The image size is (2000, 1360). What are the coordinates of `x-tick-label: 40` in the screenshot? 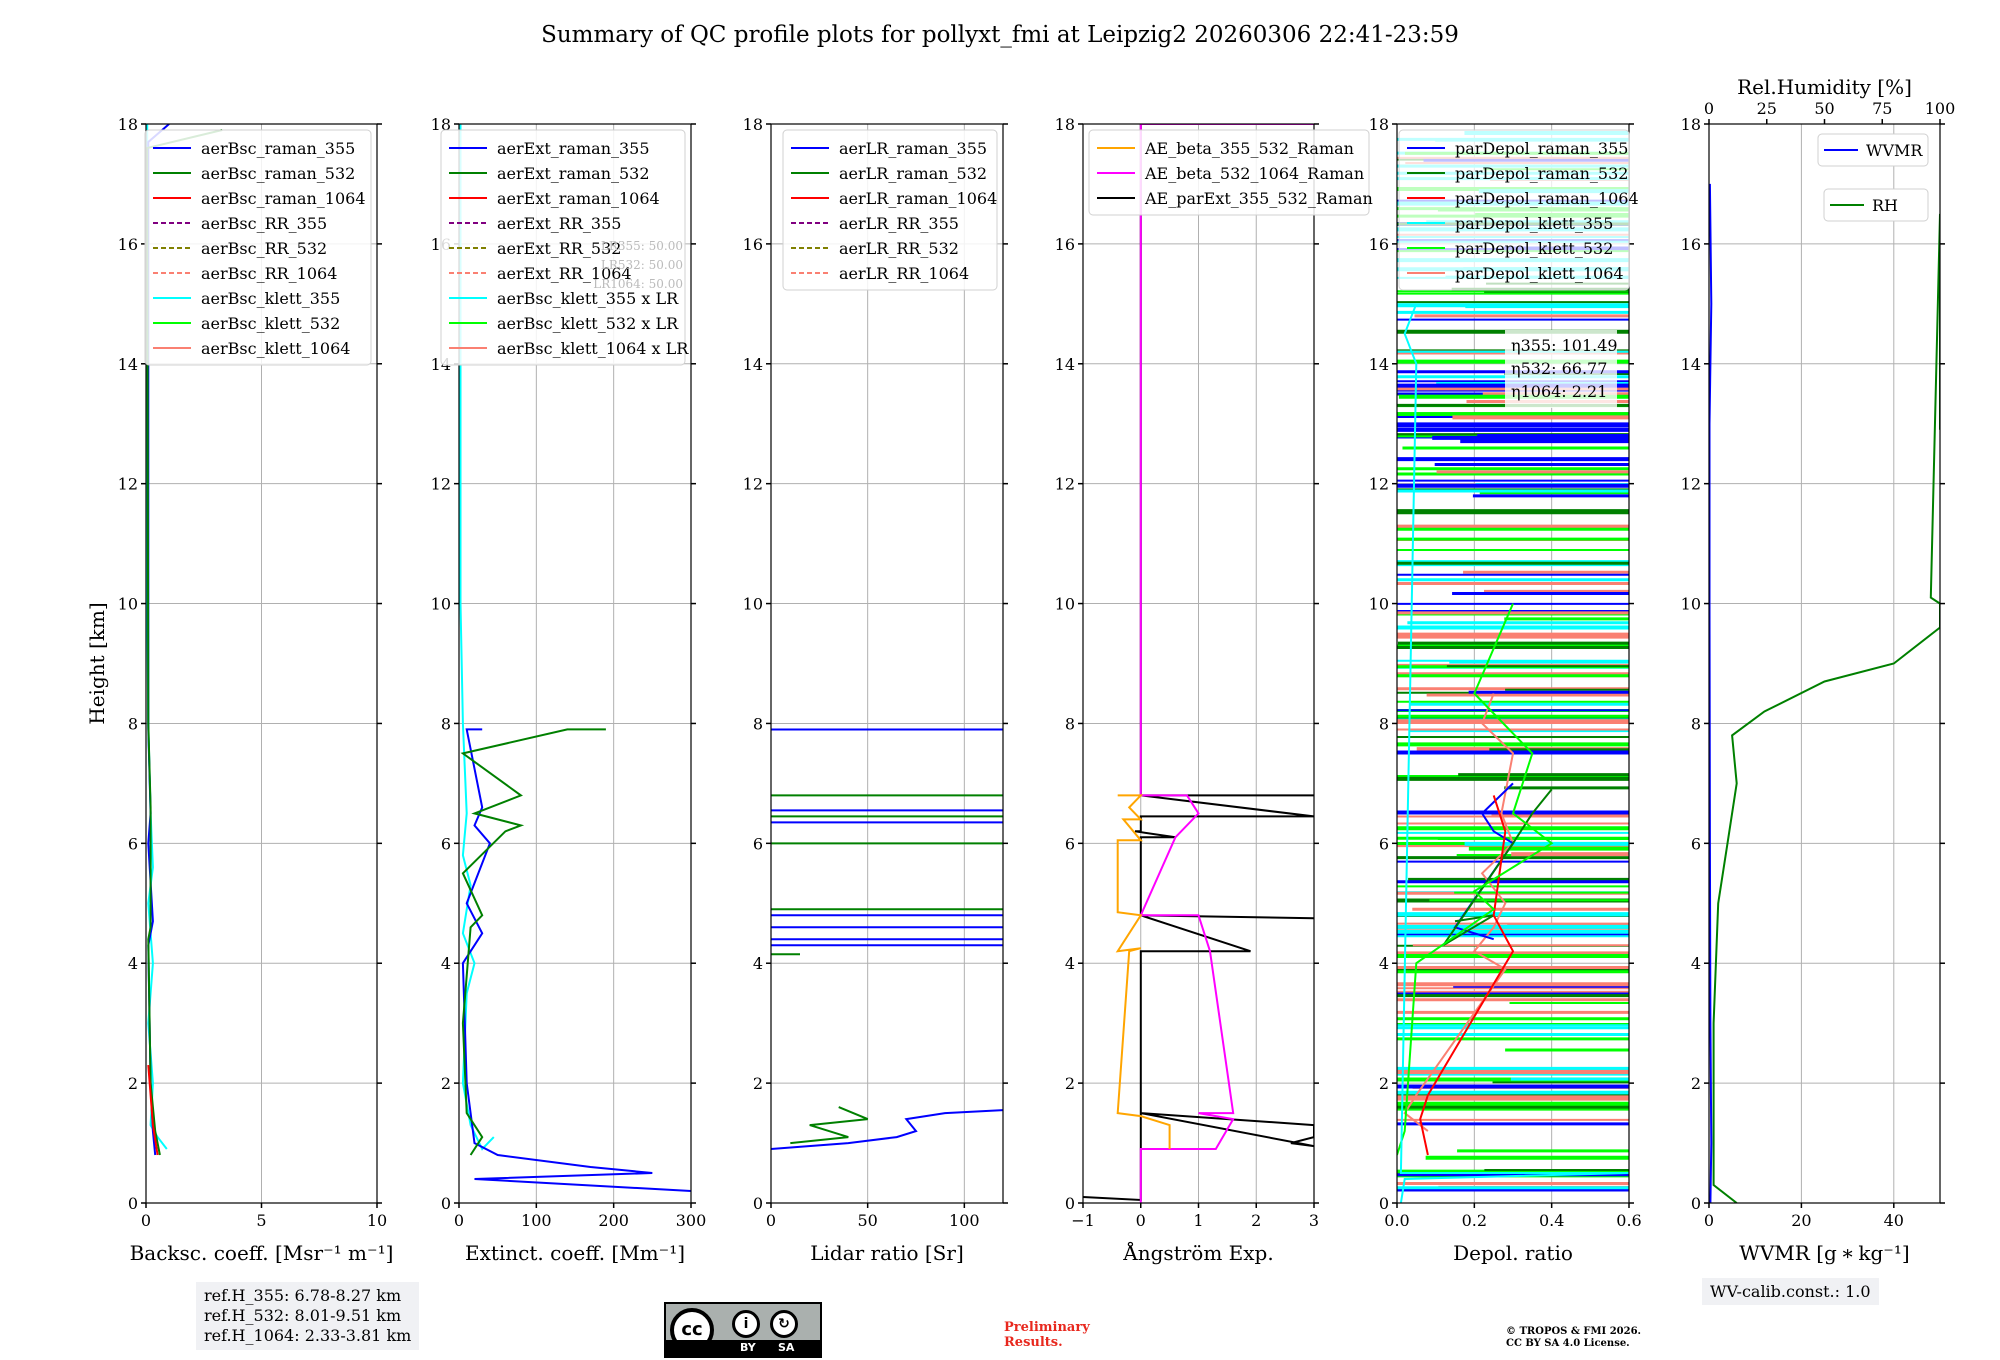 It's located at (1894, 1220).